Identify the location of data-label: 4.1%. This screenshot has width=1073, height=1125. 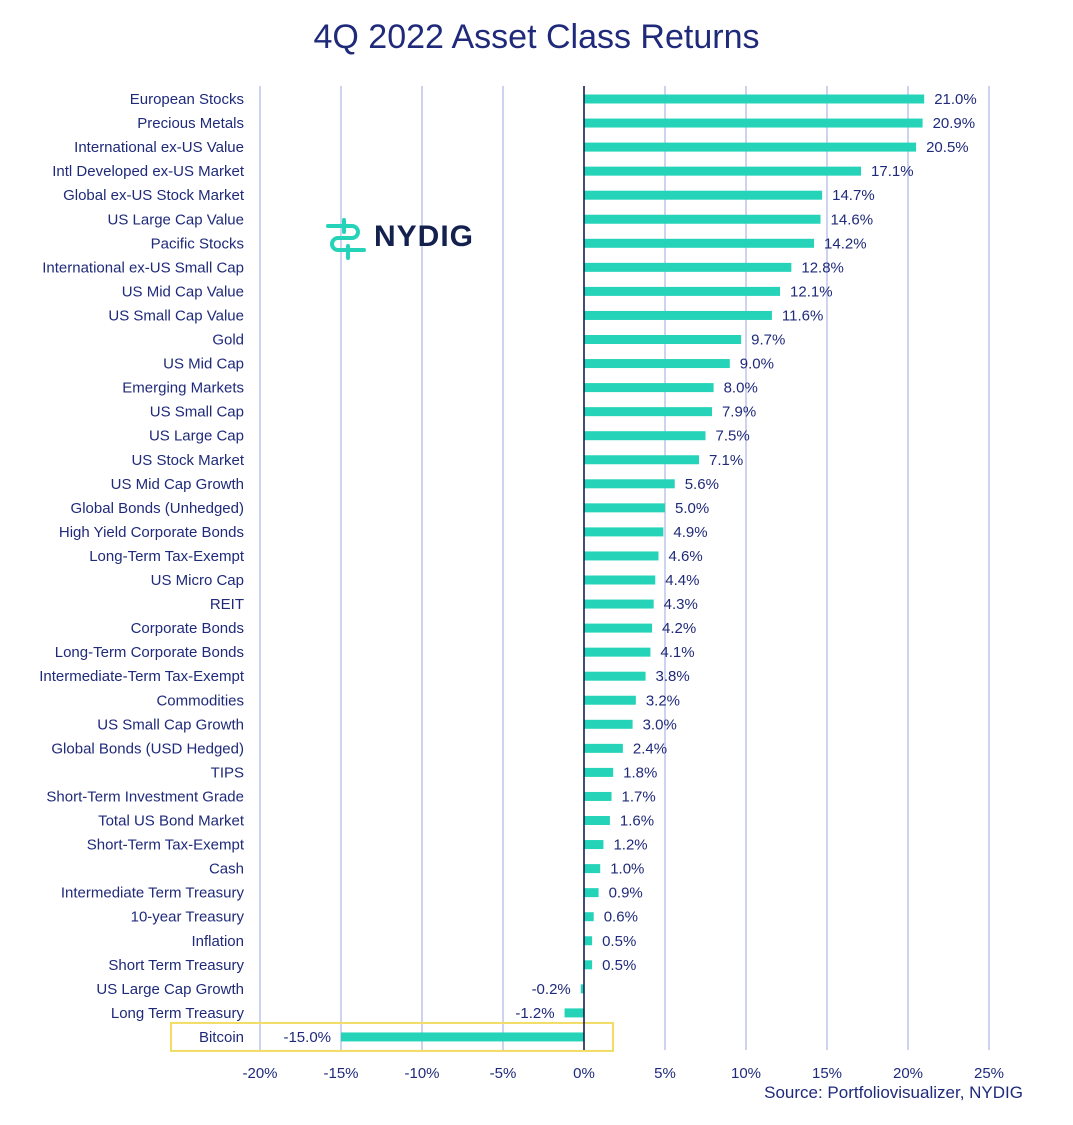
(677, 652).